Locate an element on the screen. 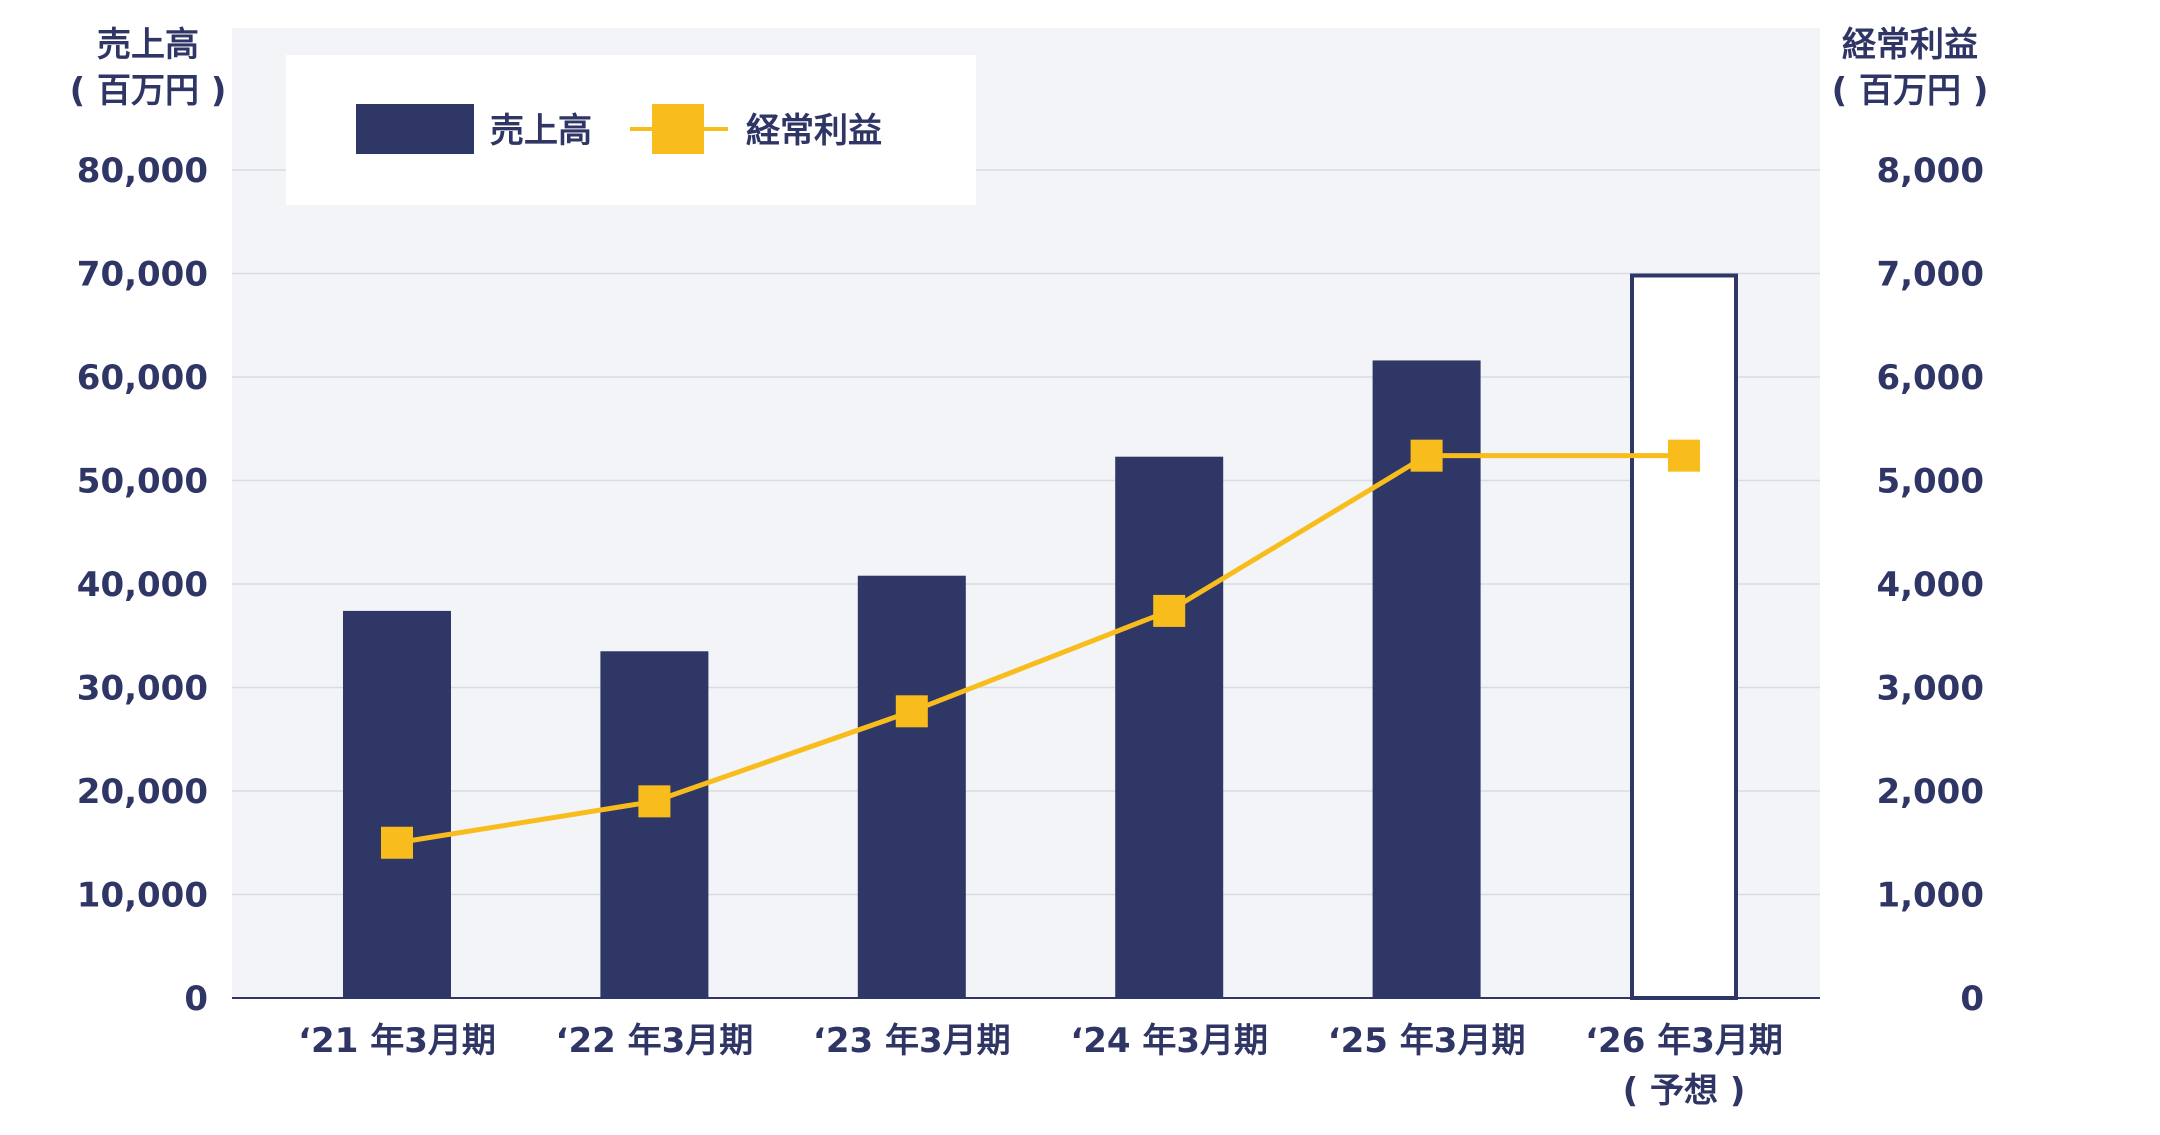 This screenshot has height=1135, width=2160. right-tick-label: 1,000 is located at coordinates (1930, 896).